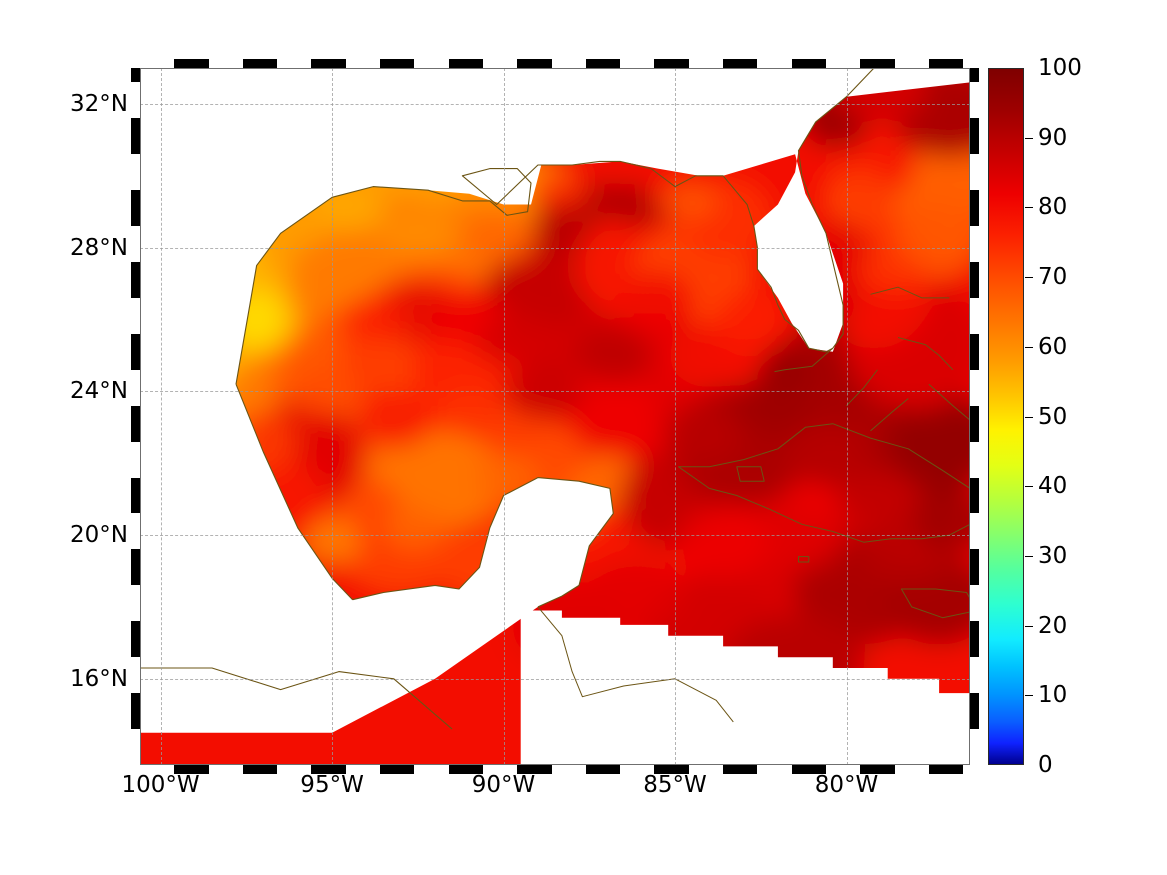 This screenshot has width=1167, height=875. I want to click on y-tick-label: 16°N, so click(99, 678).